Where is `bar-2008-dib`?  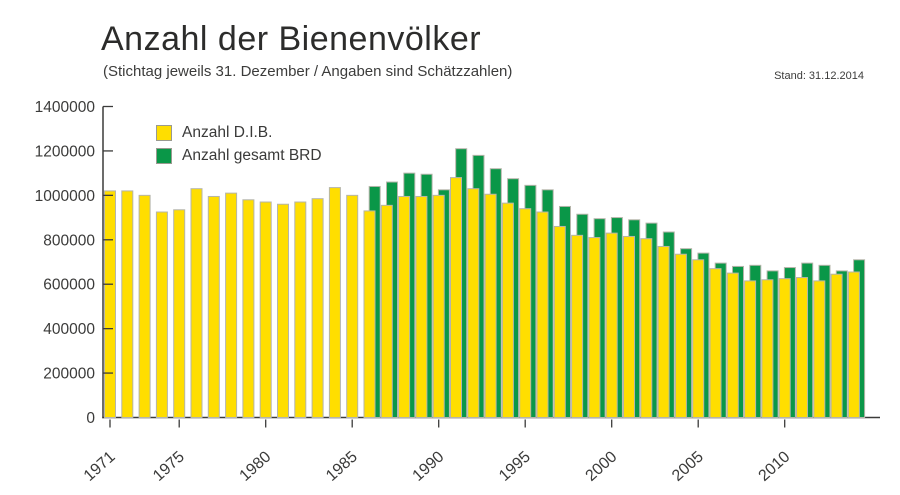 bar-2008-dib is located at coordinates (750, 349).